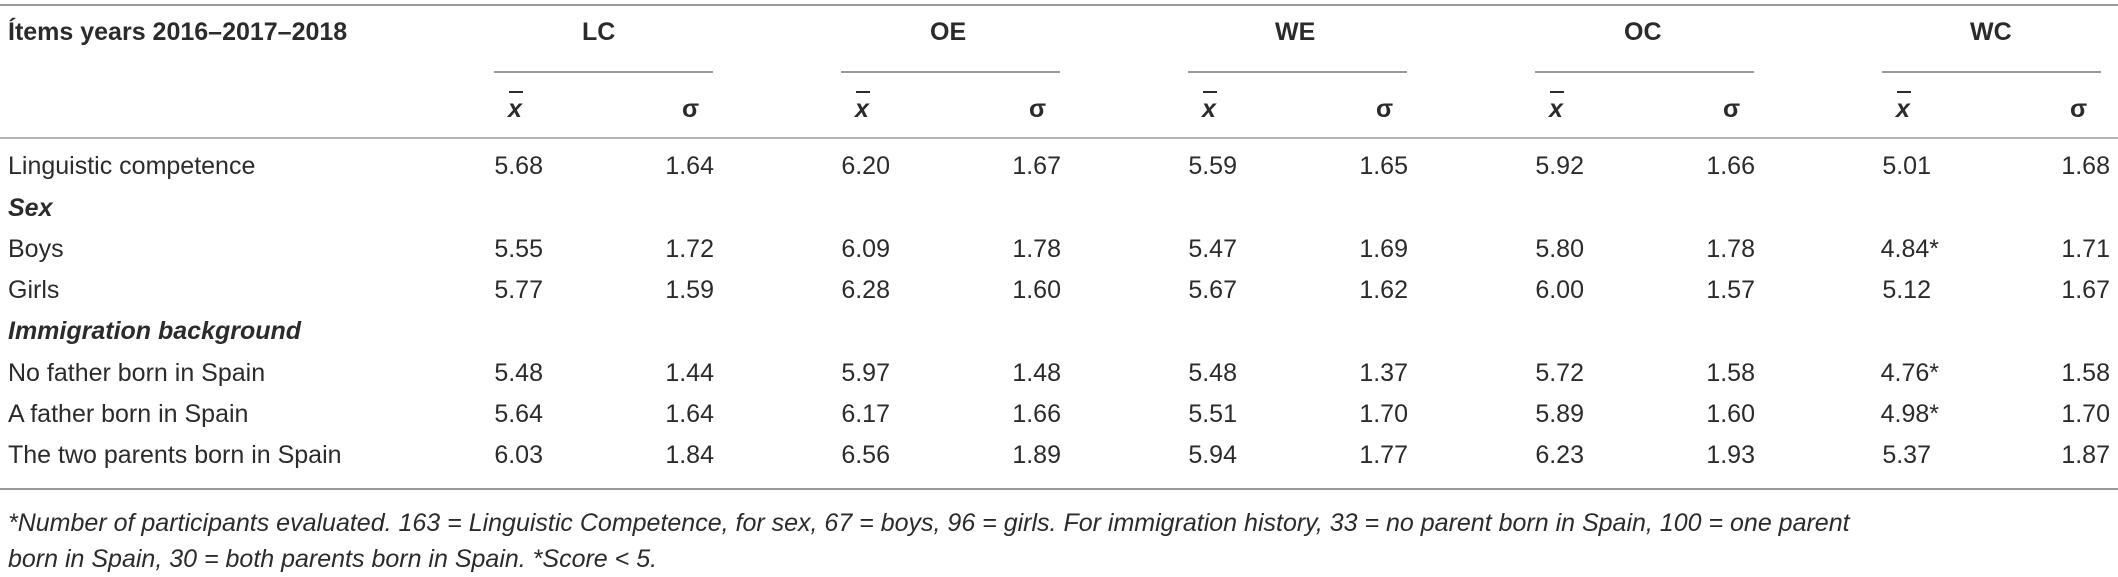  What do you see at coordinates (518, 290) in the screenshot?
I see `table-cell: 5.77` at bounding box center [518, 290].